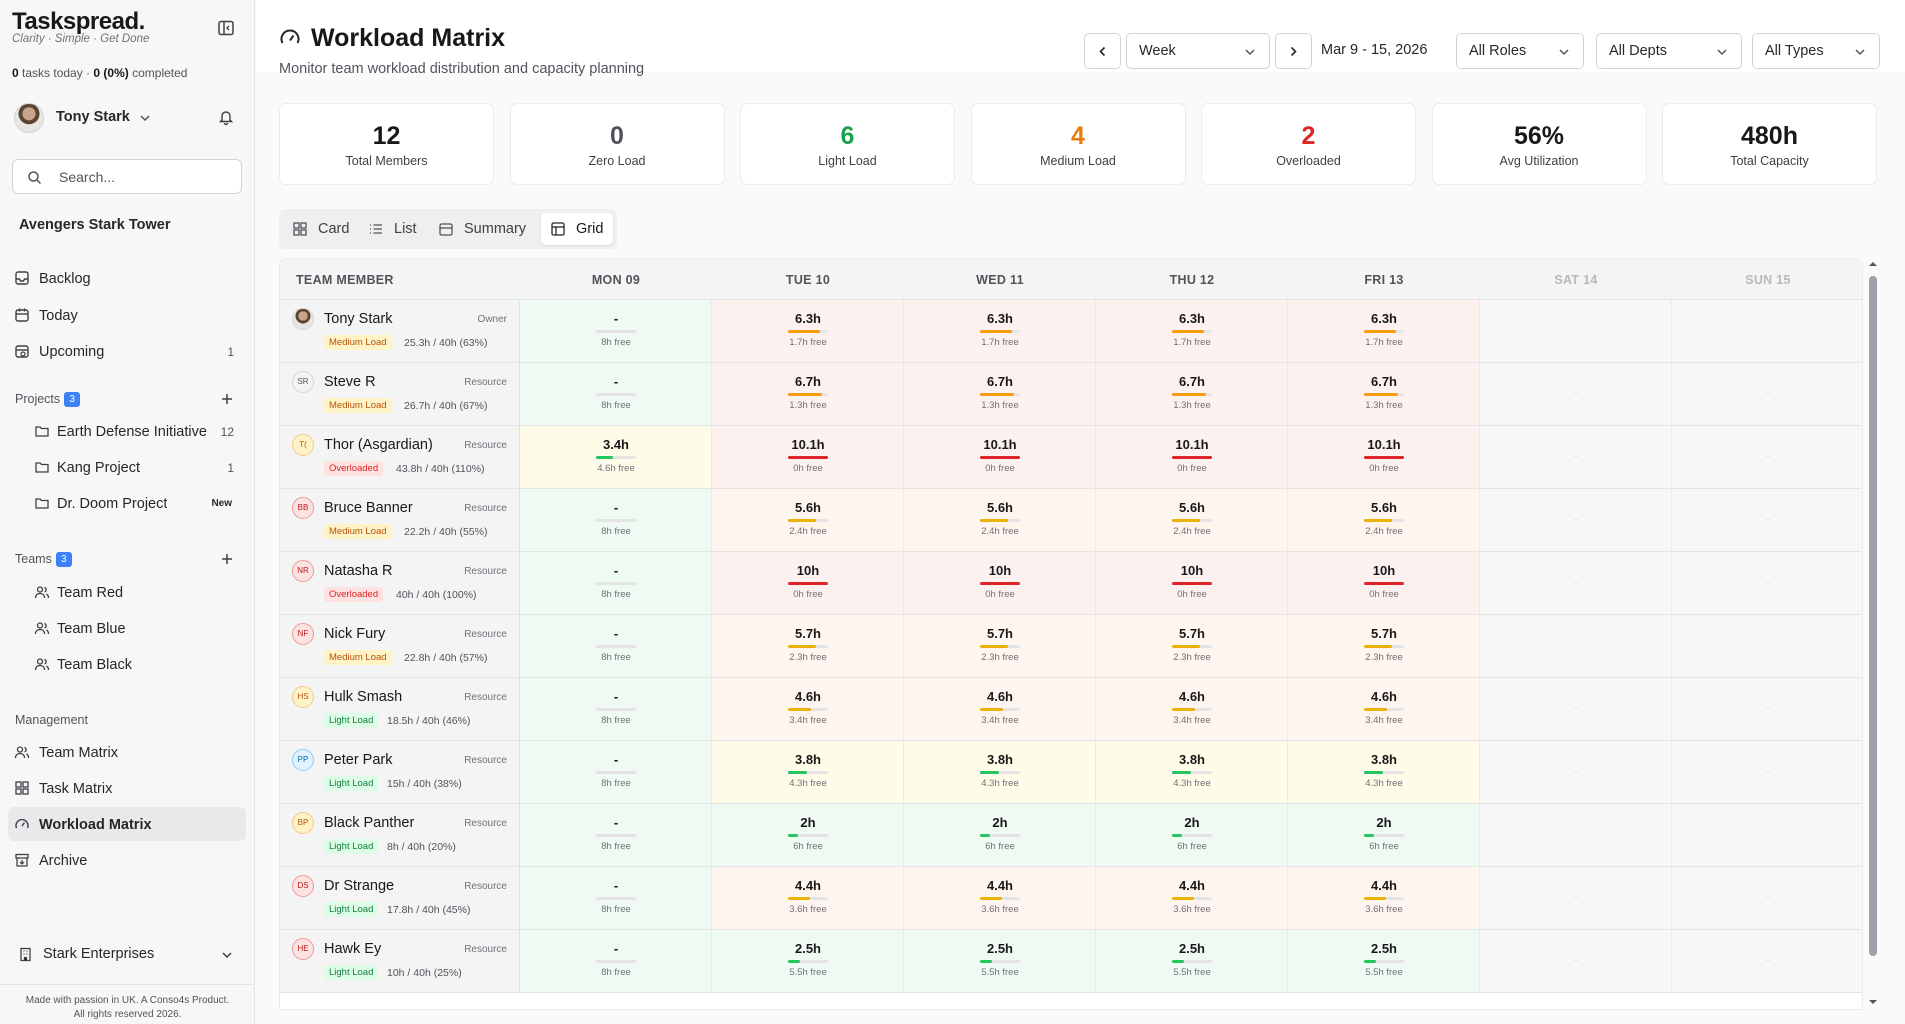  What do you see at coordinates (1102, 51) in the screenshot?
I see `prev-week-button` at bounding box center [1102, 51].